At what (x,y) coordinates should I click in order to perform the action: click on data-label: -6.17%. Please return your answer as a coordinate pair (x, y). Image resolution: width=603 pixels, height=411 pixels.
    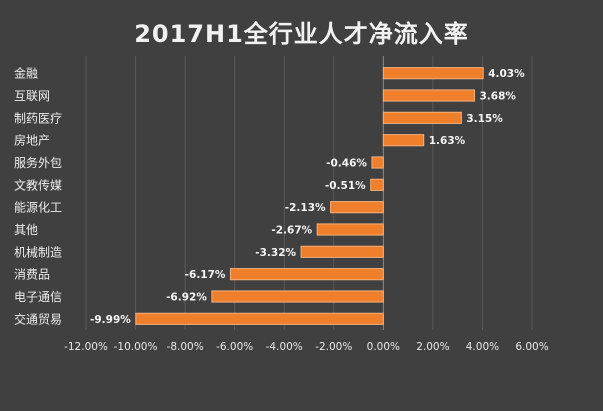
    Looking at the image, I should click on (205, 275).